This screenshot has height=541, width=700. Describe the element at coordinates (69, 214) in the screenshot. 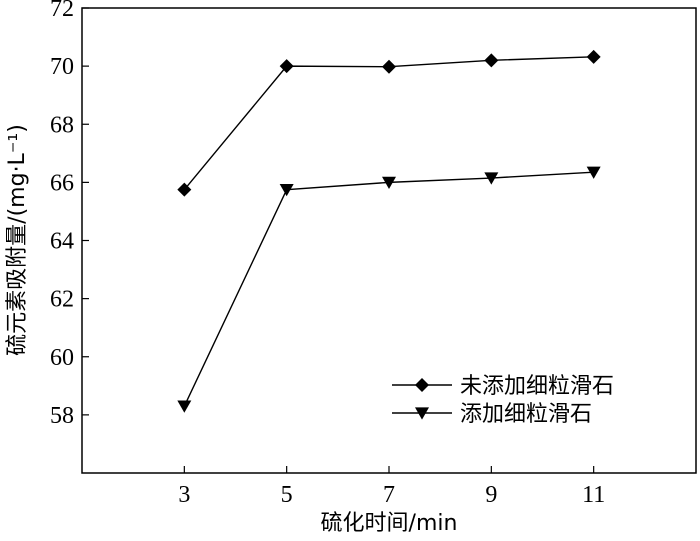

I see `y-ticks: 58 60 62 64 66 68 70 72` at that location.